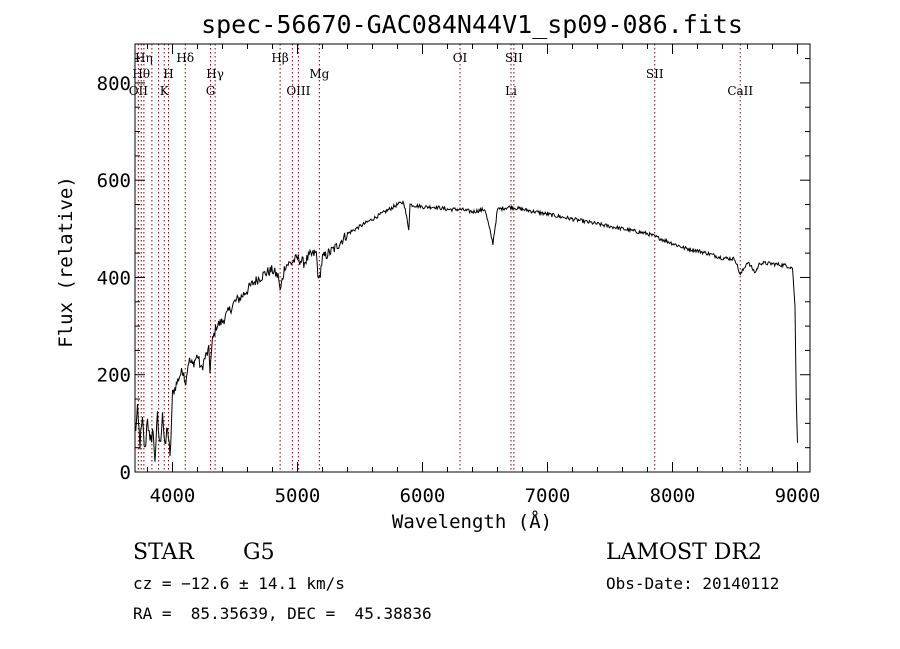 The height and width of the screenshot is (649, 900). I want to click on line-marker-label: OI, so click(460, 58).